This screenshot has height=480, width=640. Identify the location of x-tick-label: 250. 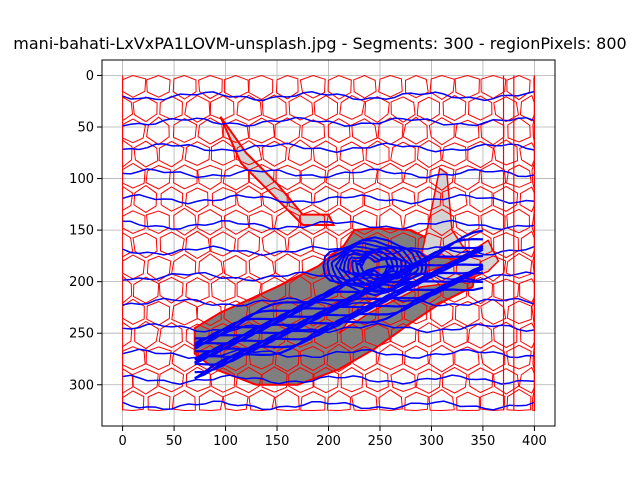
(380, 441).